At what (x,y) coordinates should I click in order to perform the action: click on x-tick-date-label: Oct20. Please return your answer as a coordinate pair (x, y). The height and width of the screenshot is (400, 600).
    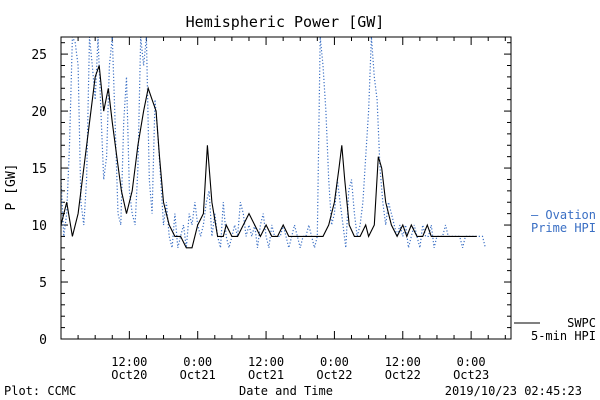
    Looking at the image, I should click on (129, 375).